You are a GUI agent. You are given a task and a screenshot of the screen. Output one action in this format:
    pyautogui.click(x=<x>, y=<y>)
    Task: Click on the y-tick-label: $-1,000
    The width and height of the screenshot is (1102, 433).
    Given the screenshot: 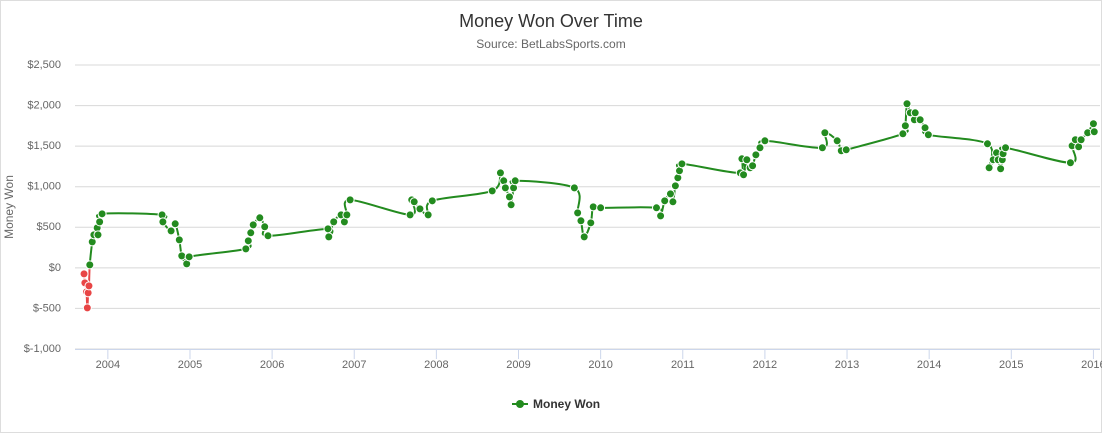 What is the action you would take?
    pyautogui.click(x=42, y=349)
    